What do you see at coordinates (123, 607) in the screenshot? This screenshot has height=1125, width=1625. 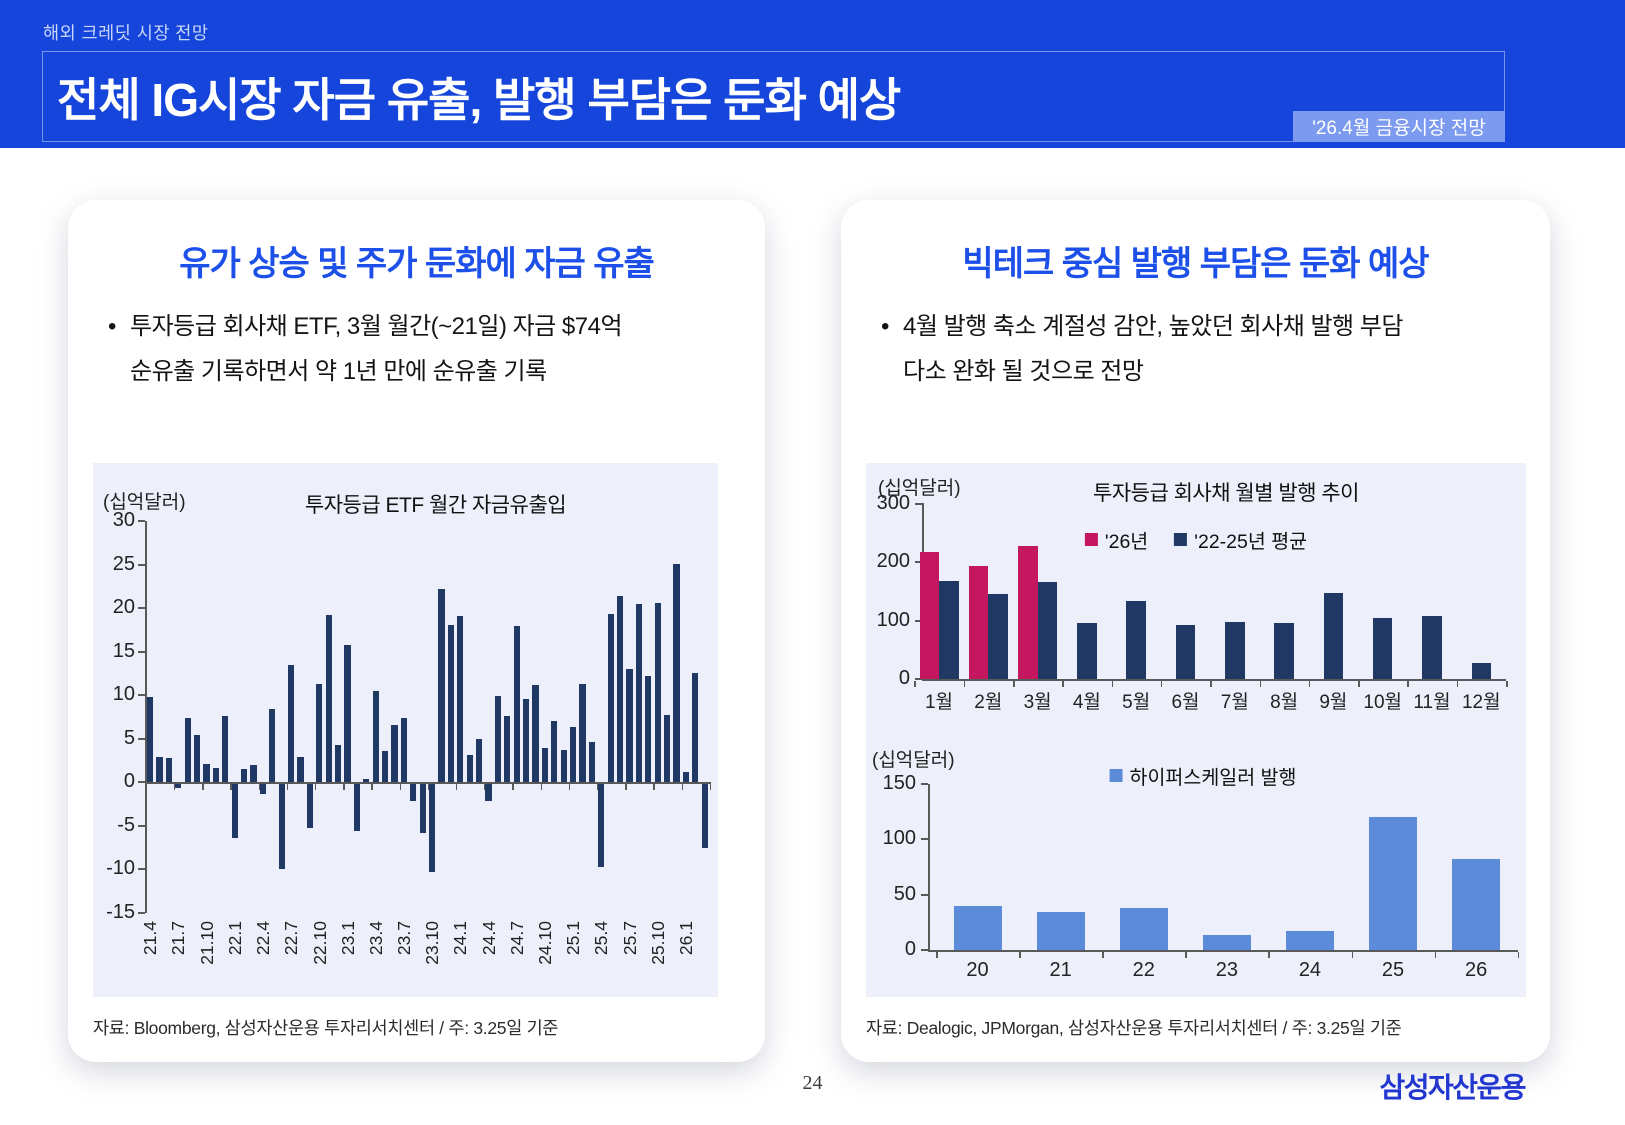 I see `y-tick-label: 20` at bounding box center [123, 607].